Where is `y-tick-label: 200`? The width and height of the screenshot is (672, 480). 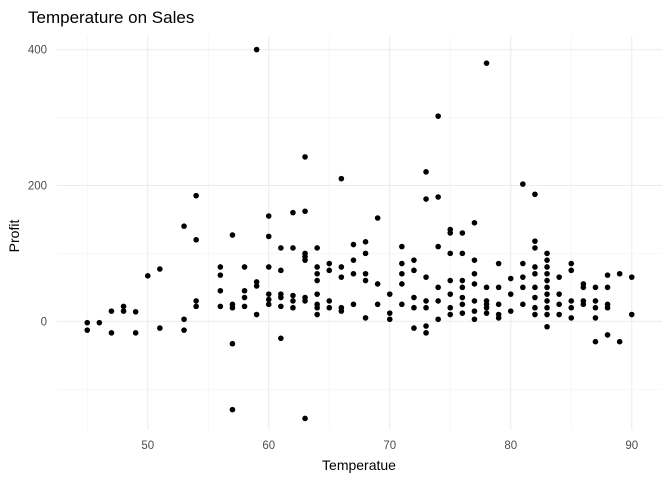
y-tick-label: 200 is located at coordinates (37, 186).